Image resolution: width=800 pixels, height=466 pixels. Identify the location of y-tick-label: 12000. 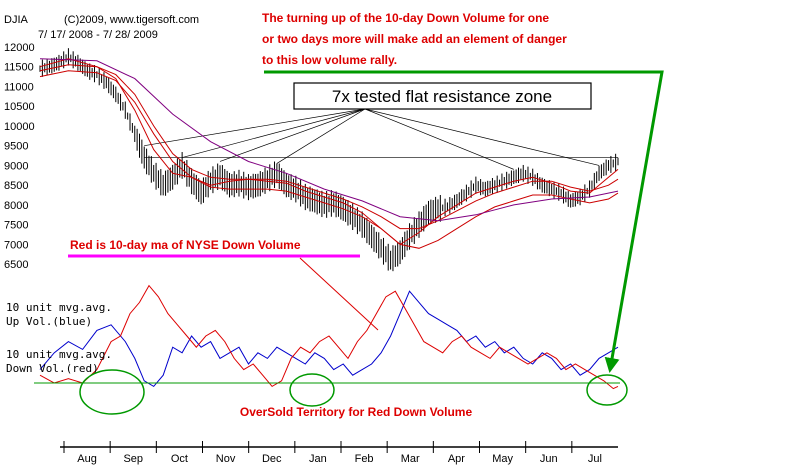
(19, 48).